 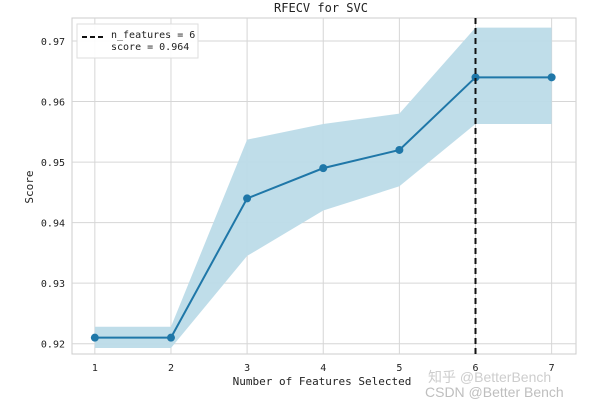 I want to click on y-tick-label: 0.94, so click(x=53, y=224).